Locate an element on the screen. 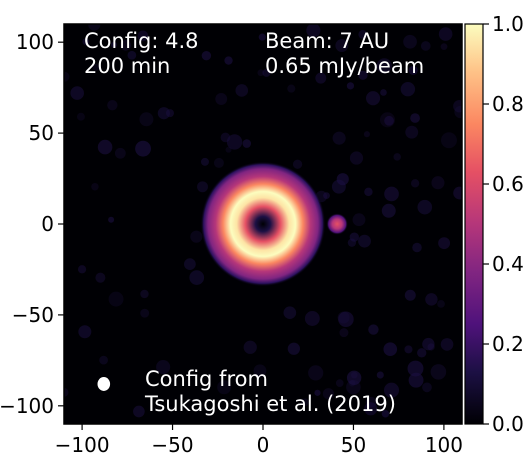 The width and height of the screenshot is (532, 473). y-axis: 100 50 0 −50 −100 is located at coordinates (32, 224).